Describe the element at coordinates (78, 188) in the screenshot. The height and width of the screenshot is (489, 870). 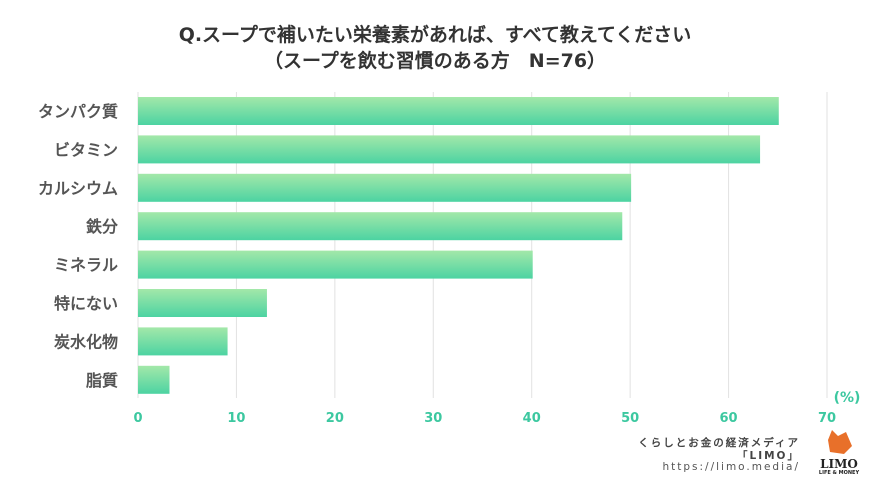
I see `category-label: カルシウム` at that location.